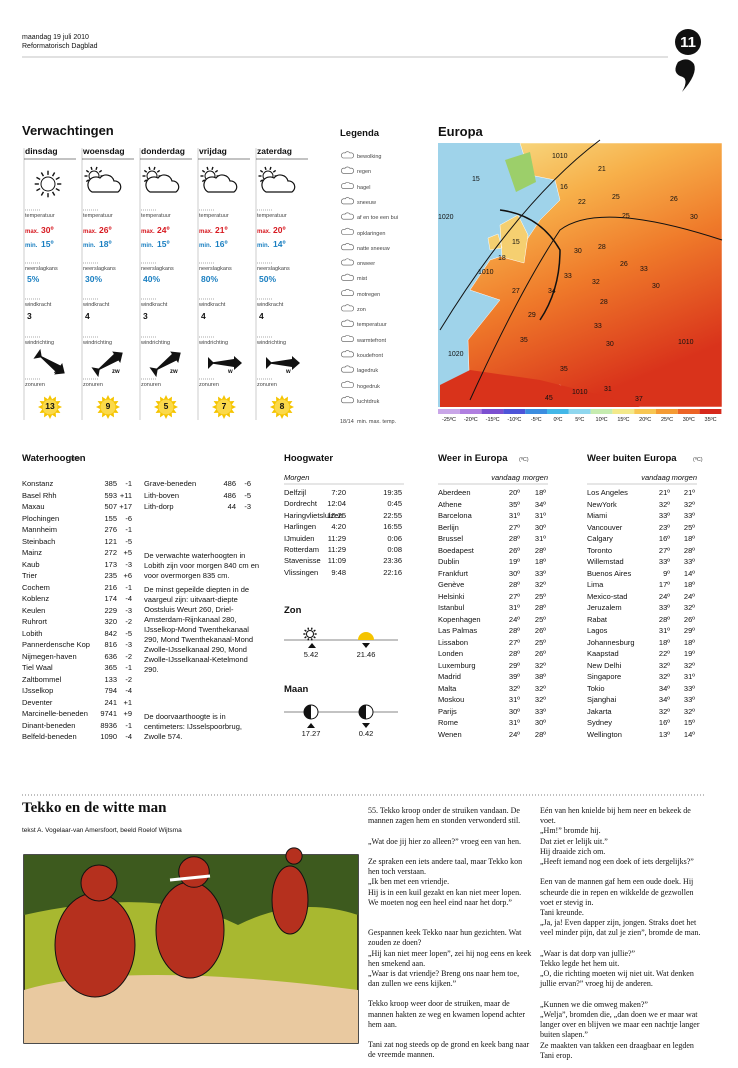 The height and width of the screenshot is (1068, 738). What do you see at coordinates (210, 279) in the screenshot?
I see `rain-chance: 80%` at bounding box center [210, 279].